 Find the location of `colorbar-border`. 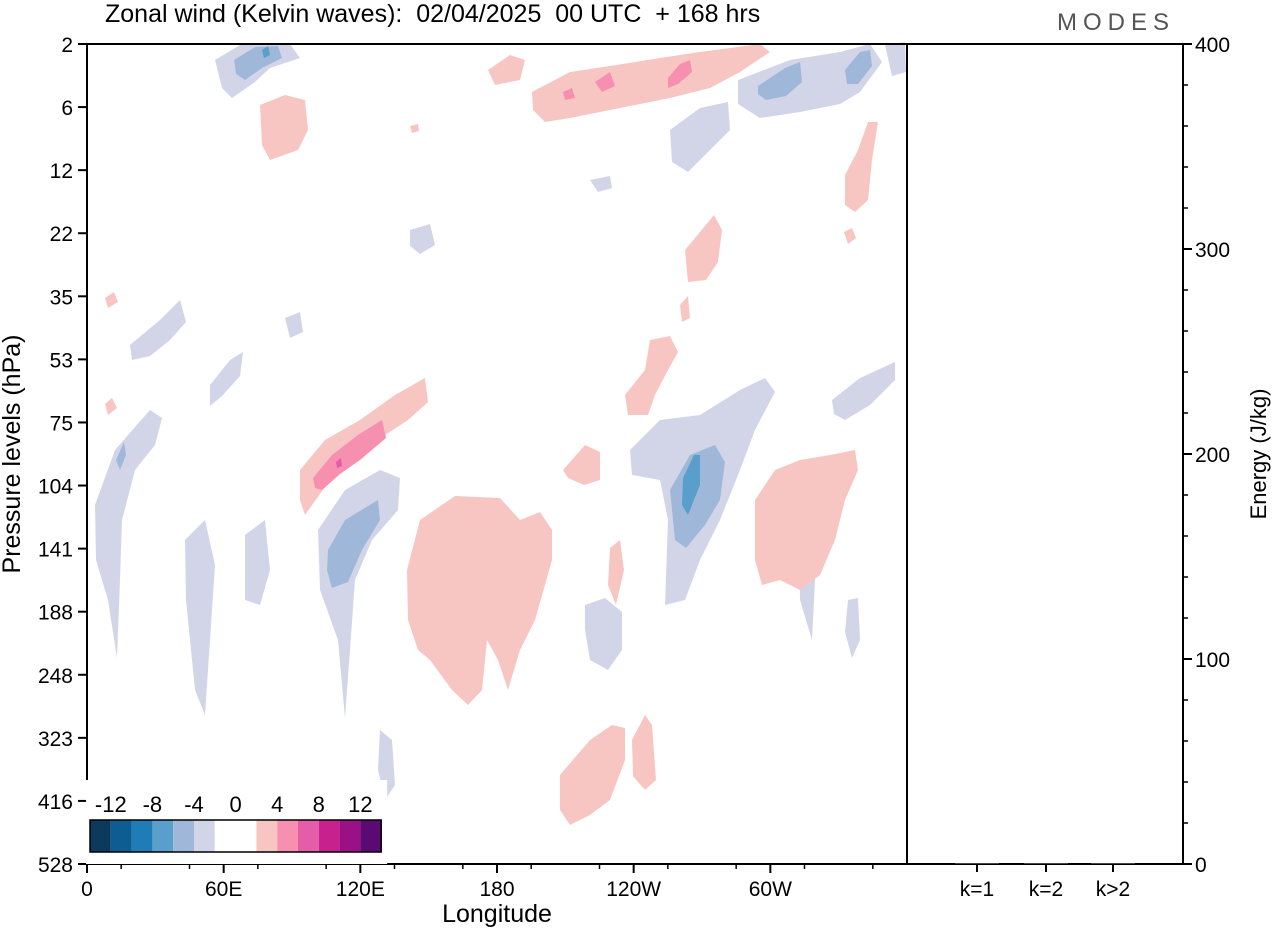

colorbar-border is located at coordinates (235, 836).